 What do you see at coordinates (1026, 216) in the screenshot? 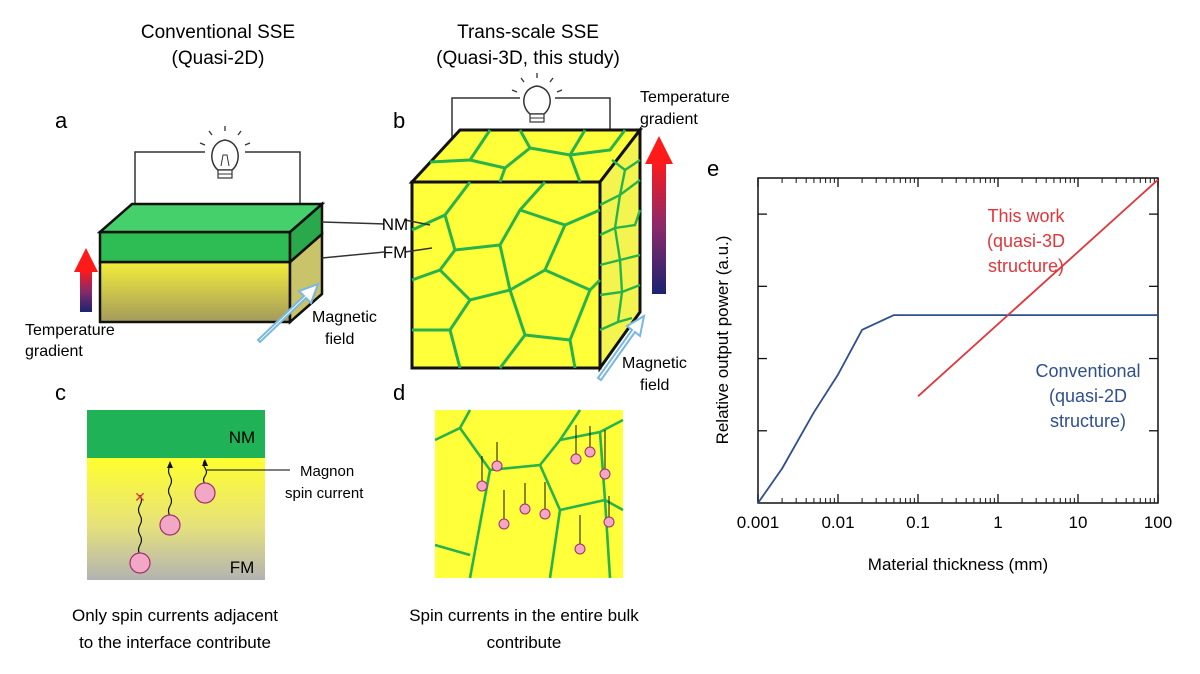
I see `series-annotation-line: This work` at bounding box center [1026, 216].